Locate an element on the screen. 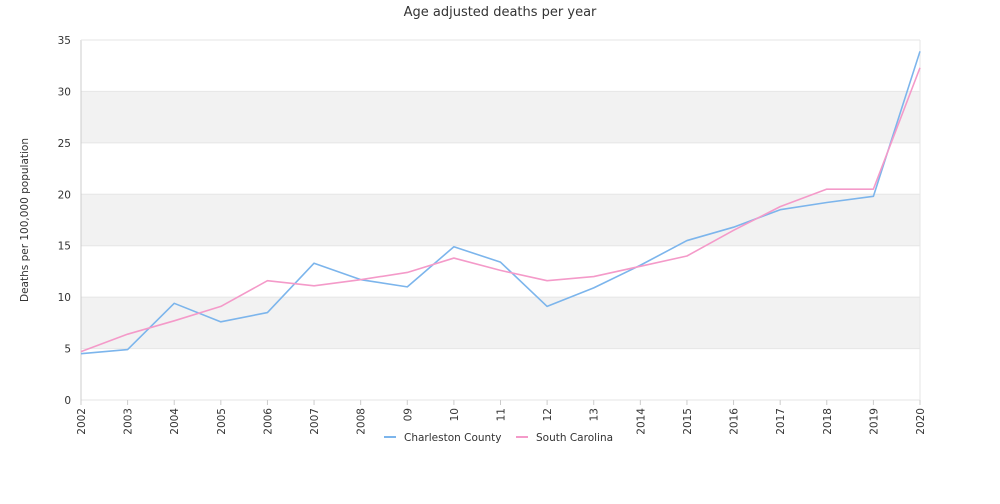  x-tick-label: 2008 is located at coordinates (362, 421).